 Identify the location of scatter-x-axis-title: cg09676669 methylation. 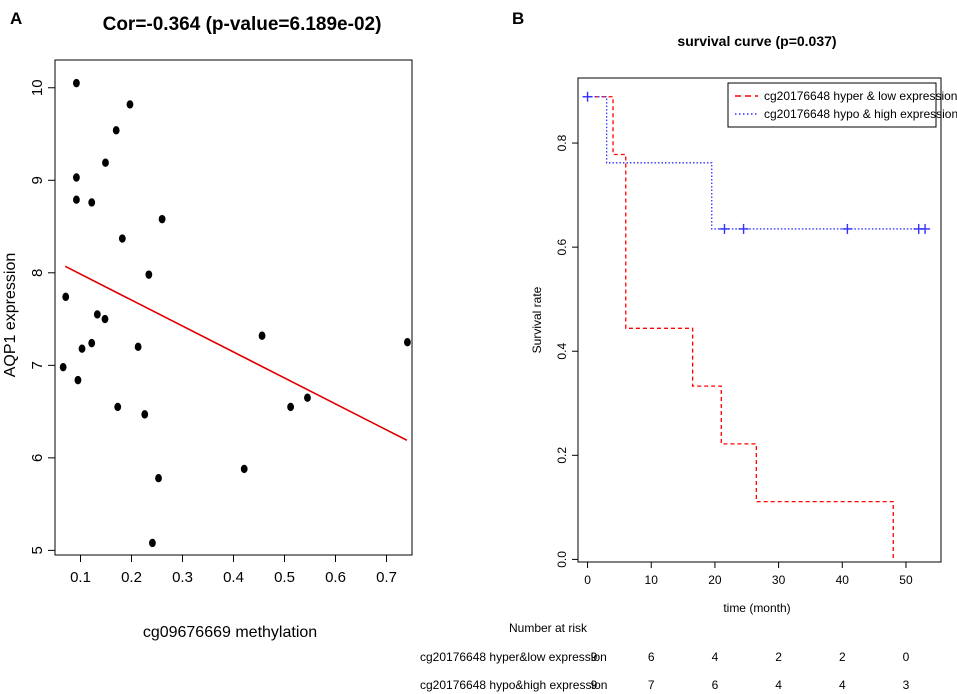
(230, 632).